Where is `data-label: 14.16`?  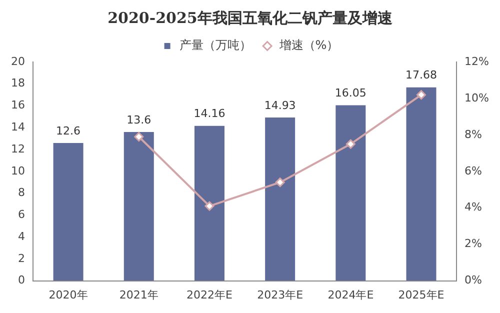 data-label: 14.16 is located at coordinates (210, 113).